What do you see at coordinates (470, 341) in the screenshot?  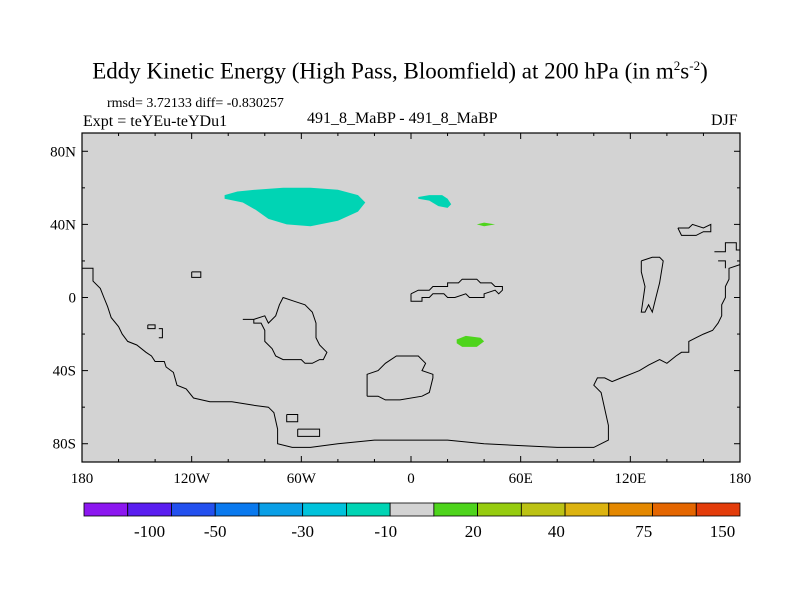 I see `region-south-indian-ocean-positive` at bounding box center [470, 341].